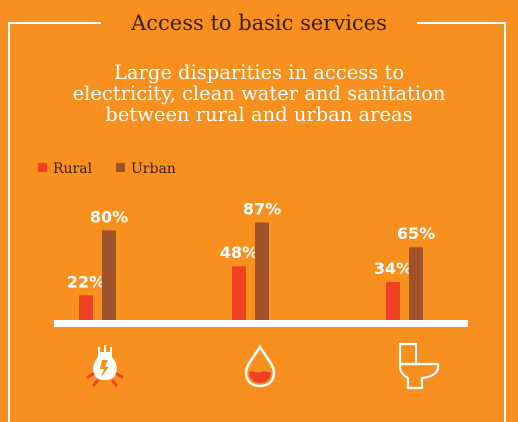 Image resolution: width=518 pixels, height=422 pixels. What do you see at coordinates (120, 167) in the screenshot?
I see `legend-swatch-urban` at bounding box center [120, 167].